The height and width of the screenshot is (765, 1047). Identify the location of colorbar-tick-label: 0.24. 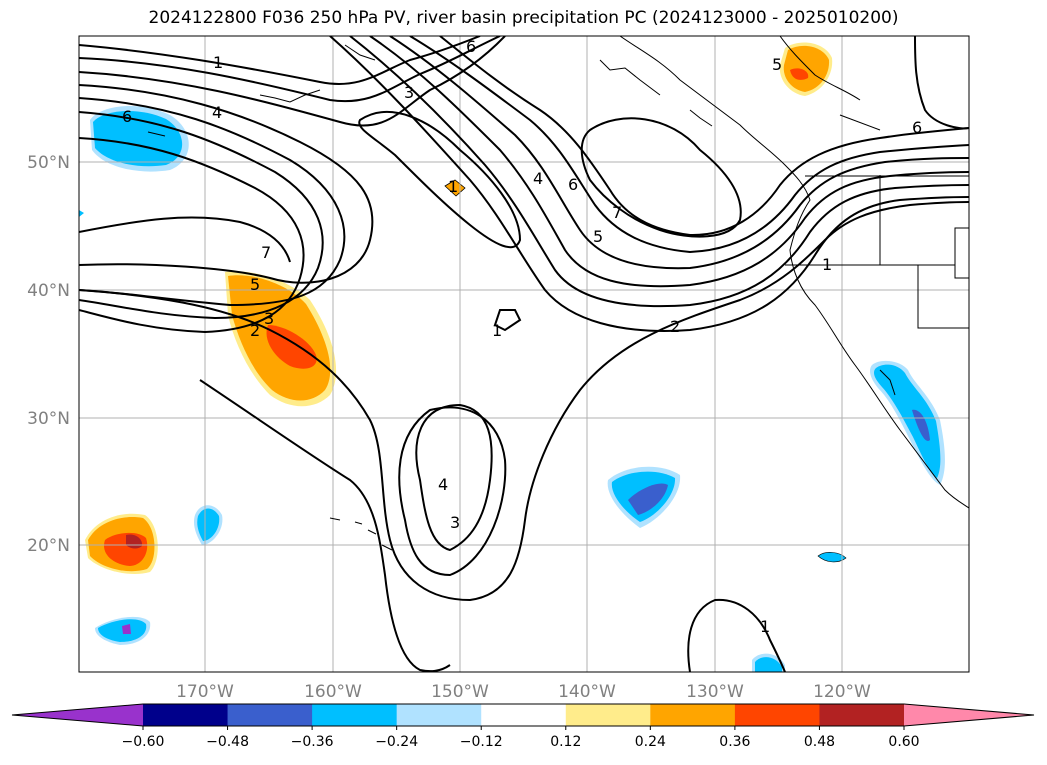
(650, 742).